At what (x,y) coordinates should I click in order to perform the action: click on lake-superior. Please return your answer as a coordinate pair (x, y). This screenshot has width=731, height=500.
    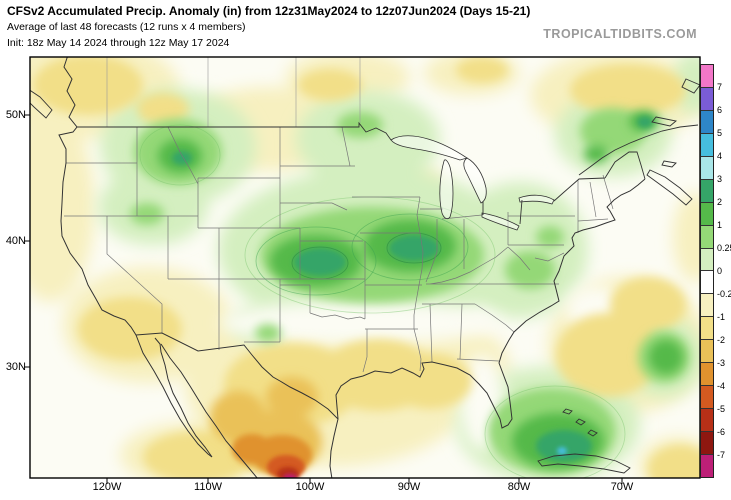
    Looking at the image, I should click on (429, 148).